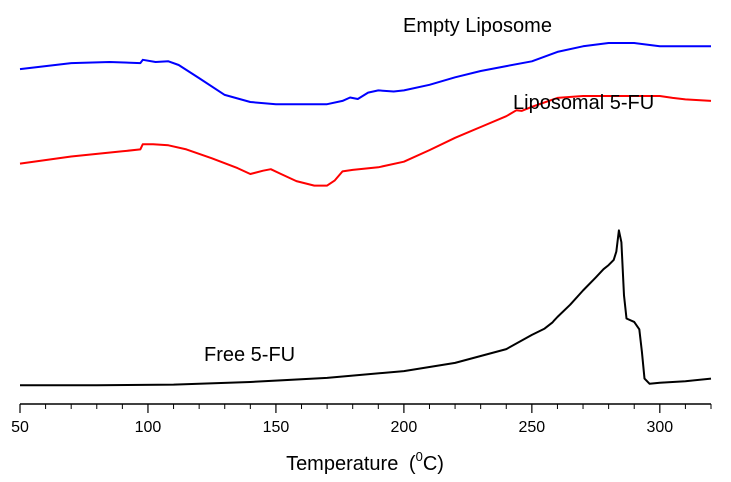 The height and width of the screenshot is (482, 731). What do you see at coordinates (276, 427) in the screenshot?
I see `x-tick-label: 150` at bounding box center [276, 427].